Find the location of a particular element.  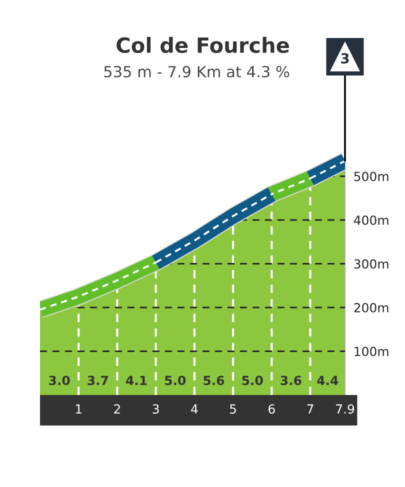

x-tick-label: 6 is located at coordinates (271, 409).